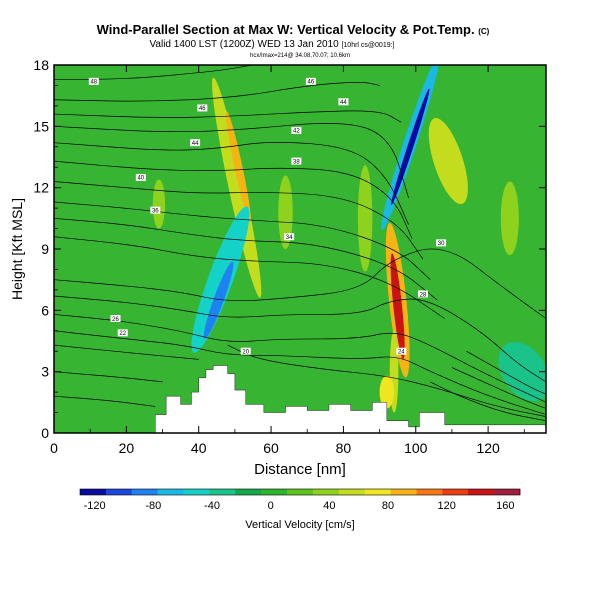  What do you see at coordinates (300, 399) in the screenshot?
I see `terrain-mask` at bounding box center [300, 399].